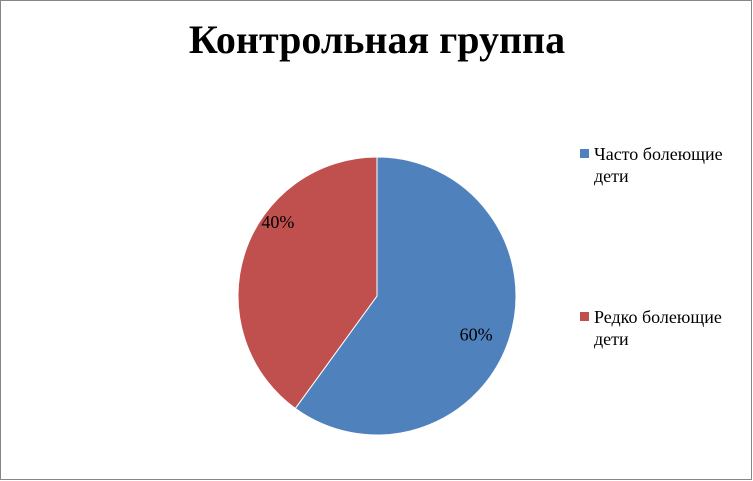 The image size is (753, 481). What do you see at coordinates (277, 222) in the screenshot?
I see `data-label: 40%` at bounding box center [277, 222].